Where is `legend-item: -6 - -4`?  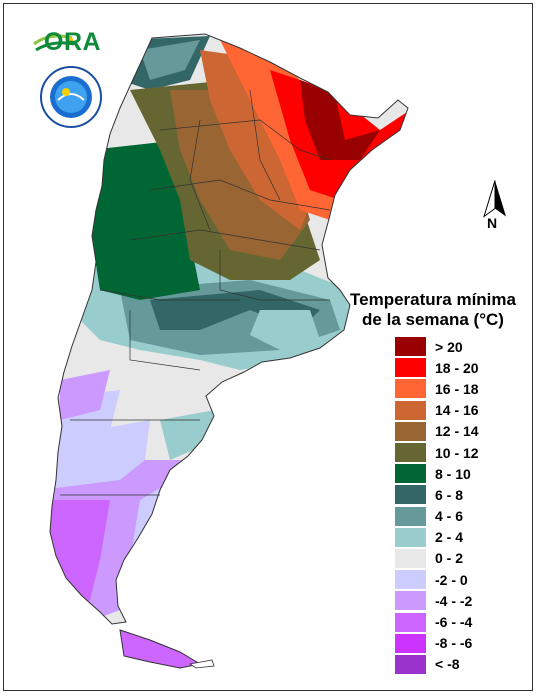
legend-item: -6 - -4 is located at coordinates (437, 621).